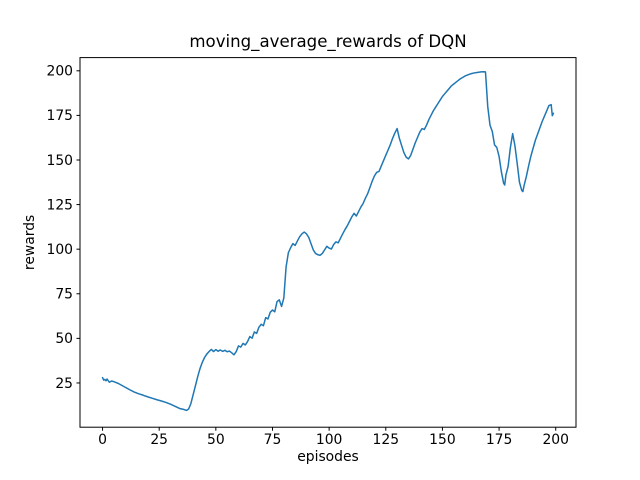 The width and height of the screenshot is (640, 480). Describe the element at coordinates (329, 440) in the screenshot. I see `x-tick-label: 100` at that location.